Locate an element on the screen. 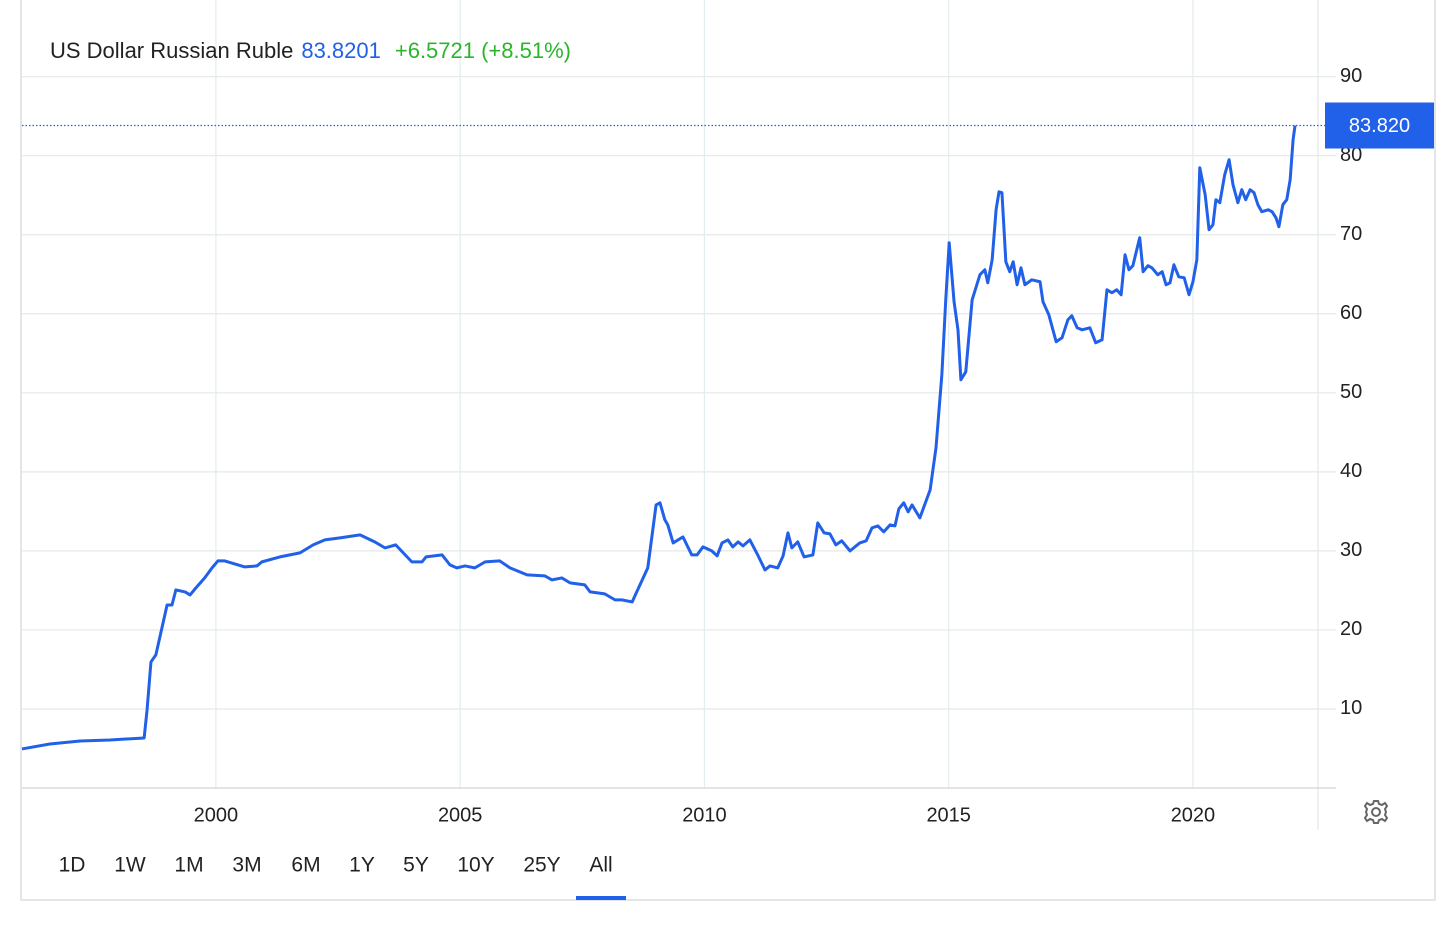 This screenshot has width=1456, height=927. y-tick-label: 60 is located at coordinates (1351, 313).